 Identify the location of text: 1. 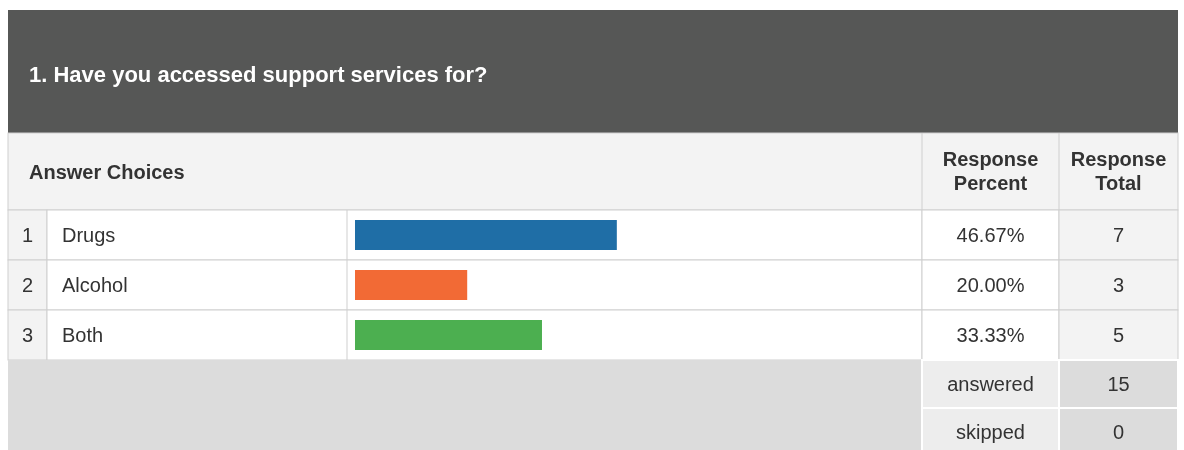
(27, 235).